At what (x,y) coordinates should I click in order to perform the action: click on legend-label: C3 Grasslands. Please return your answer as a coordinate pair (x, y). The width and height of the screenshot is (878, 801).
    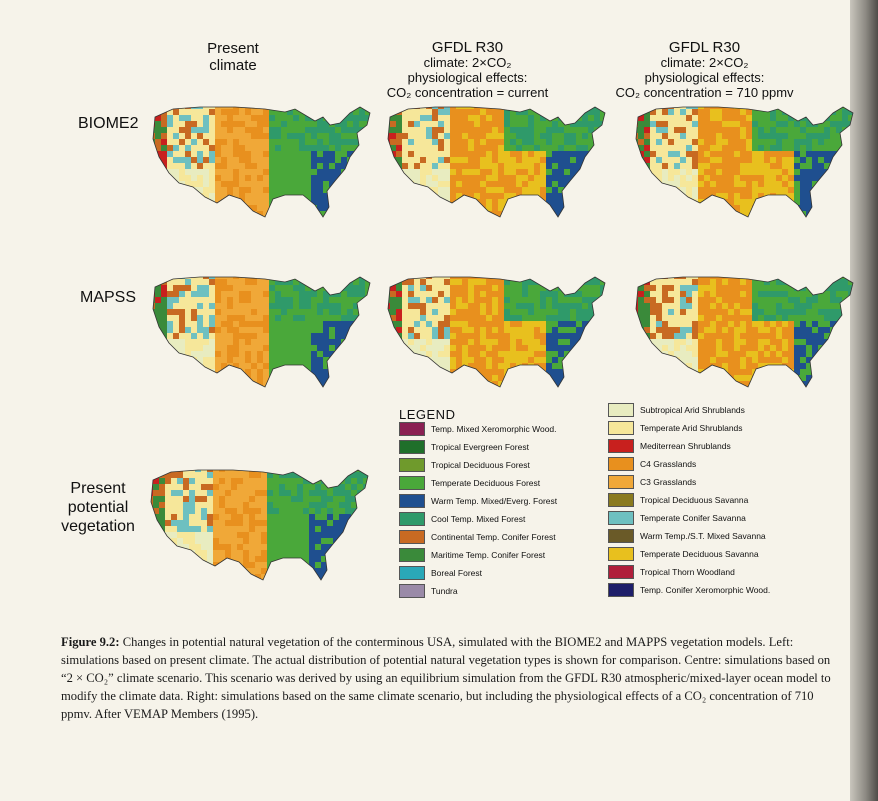
    Looking at the image, I should click on (668, 482).